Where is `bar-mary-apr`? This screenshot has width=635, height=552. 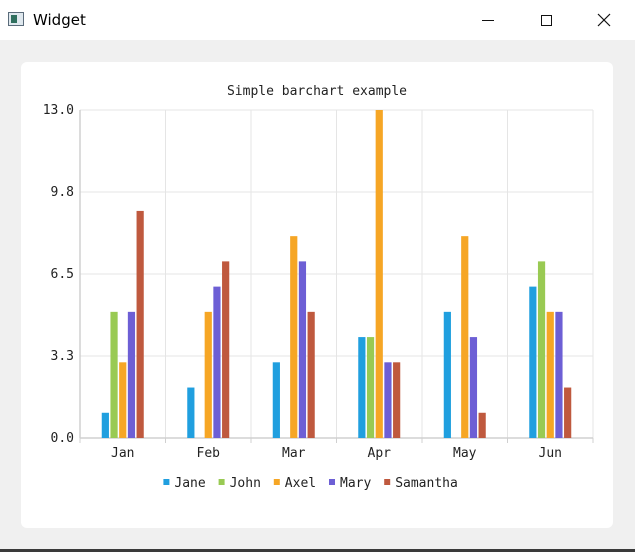 bar-mary-apr is located at coordinates (388, 400).